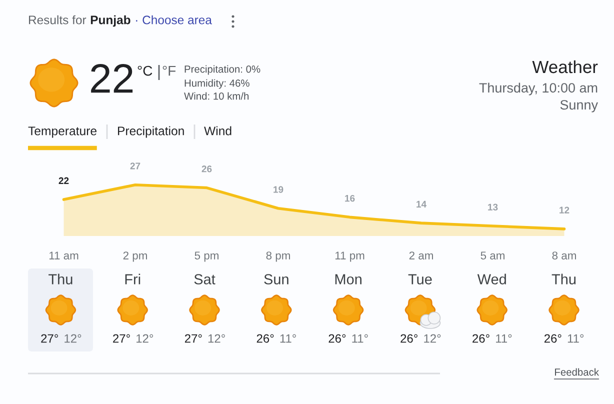 The width and height of the screenshot is (614, 404). Describe the element at coordinates (222, 70) in the screenshot. I see `text: Precipitation: 0%` at that location.